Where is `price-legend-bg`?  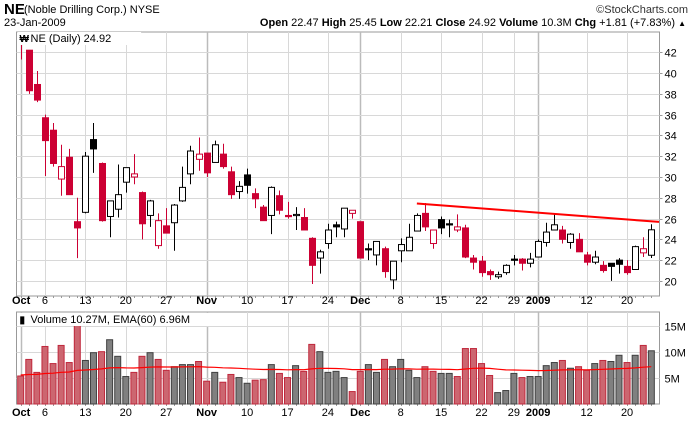 price-legend-bg is located at coordinates (79, 38).